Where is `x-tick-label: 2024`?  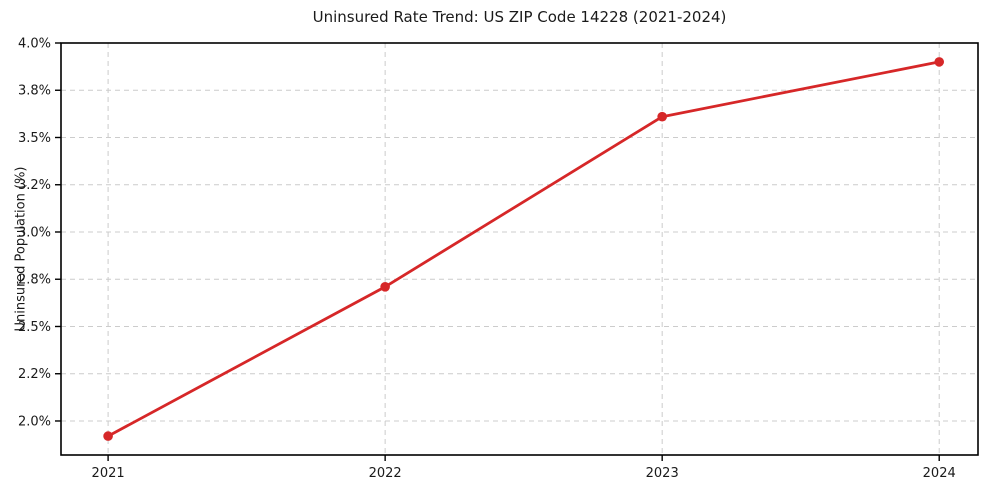
x-tick-label: 2024 is located at coordinates (939, 473).